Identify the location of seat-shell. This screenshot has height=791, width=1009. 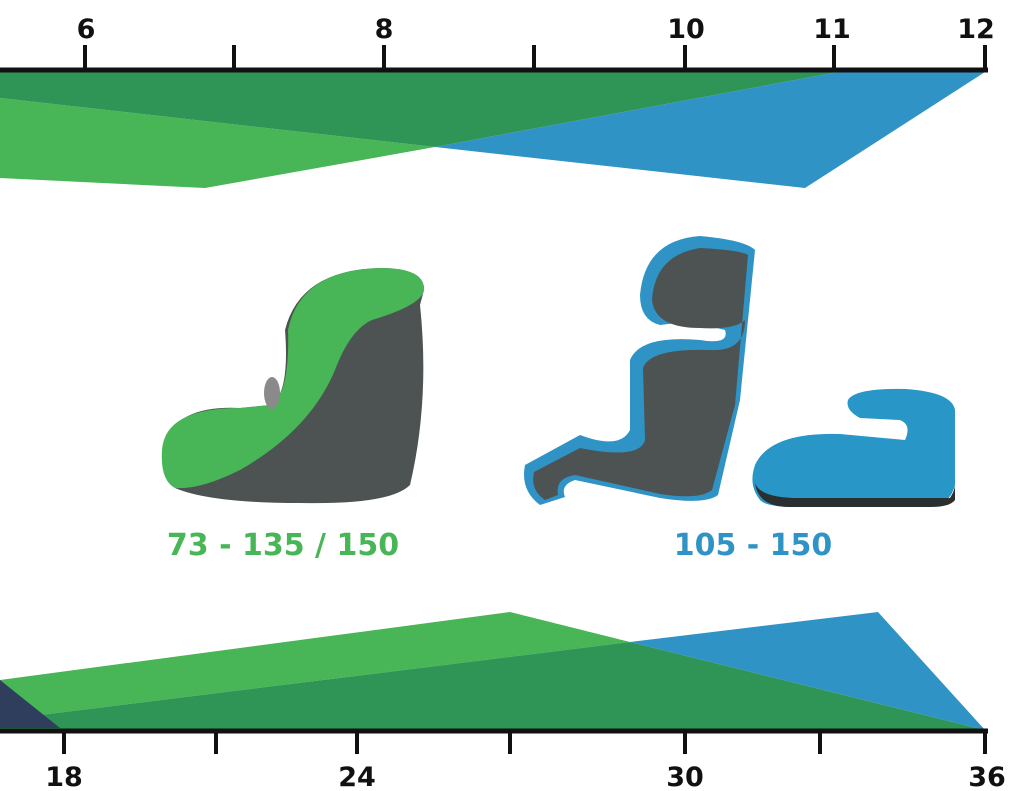
(293, 378).